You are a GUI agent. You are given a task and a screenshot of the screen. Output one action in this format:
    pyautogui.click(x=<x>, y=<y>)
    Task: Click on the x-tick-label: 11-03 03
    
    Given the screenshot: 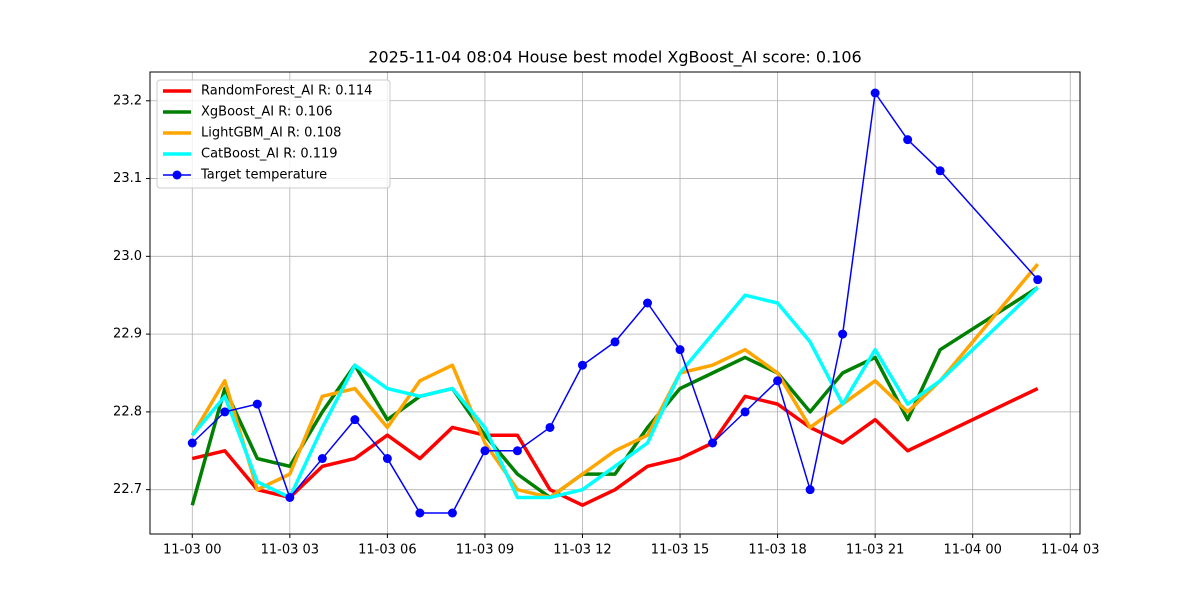 What is the action you would take?
    pyautogui.click(x=290, y=550)
    